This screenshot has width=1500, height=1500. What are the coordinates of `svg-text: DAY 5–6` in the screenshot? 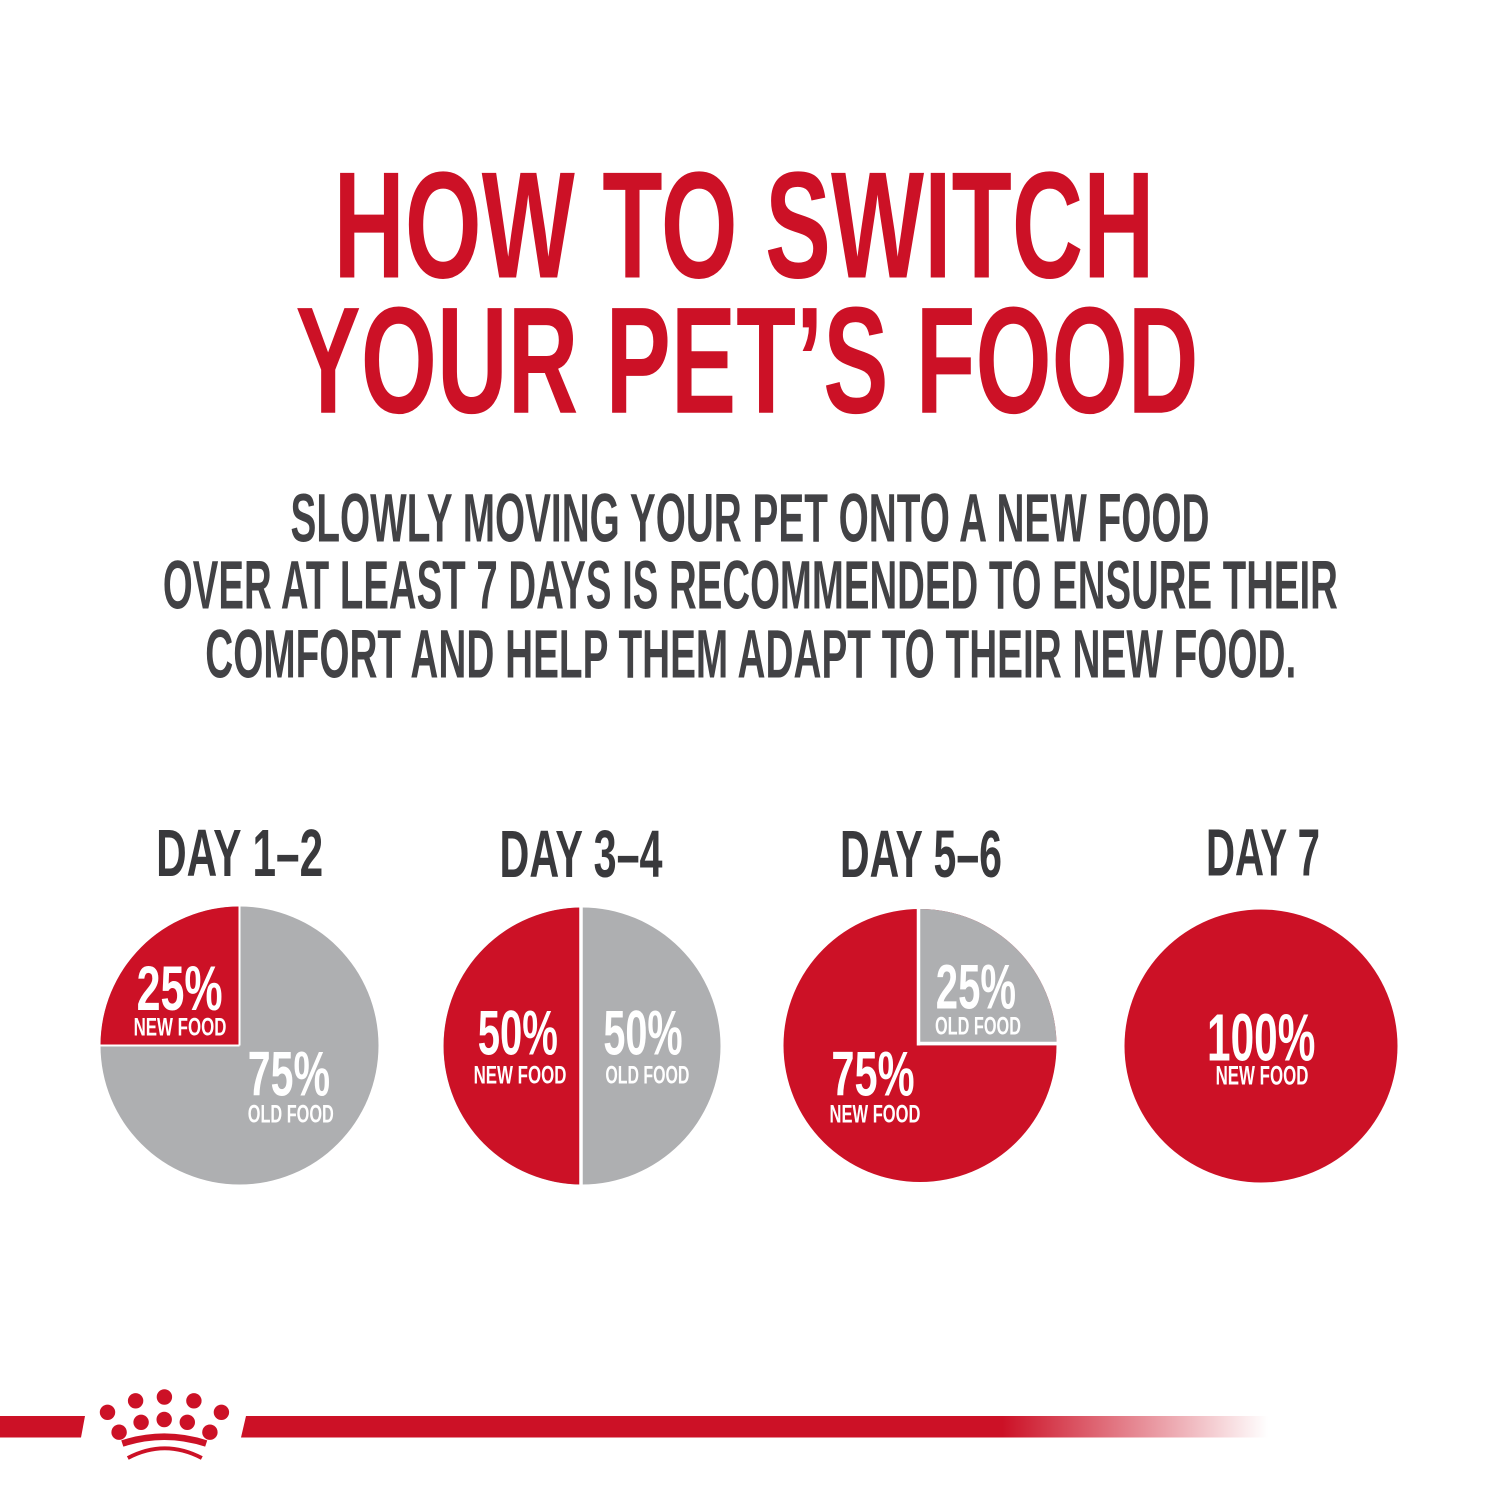 It's located at (921, 855).